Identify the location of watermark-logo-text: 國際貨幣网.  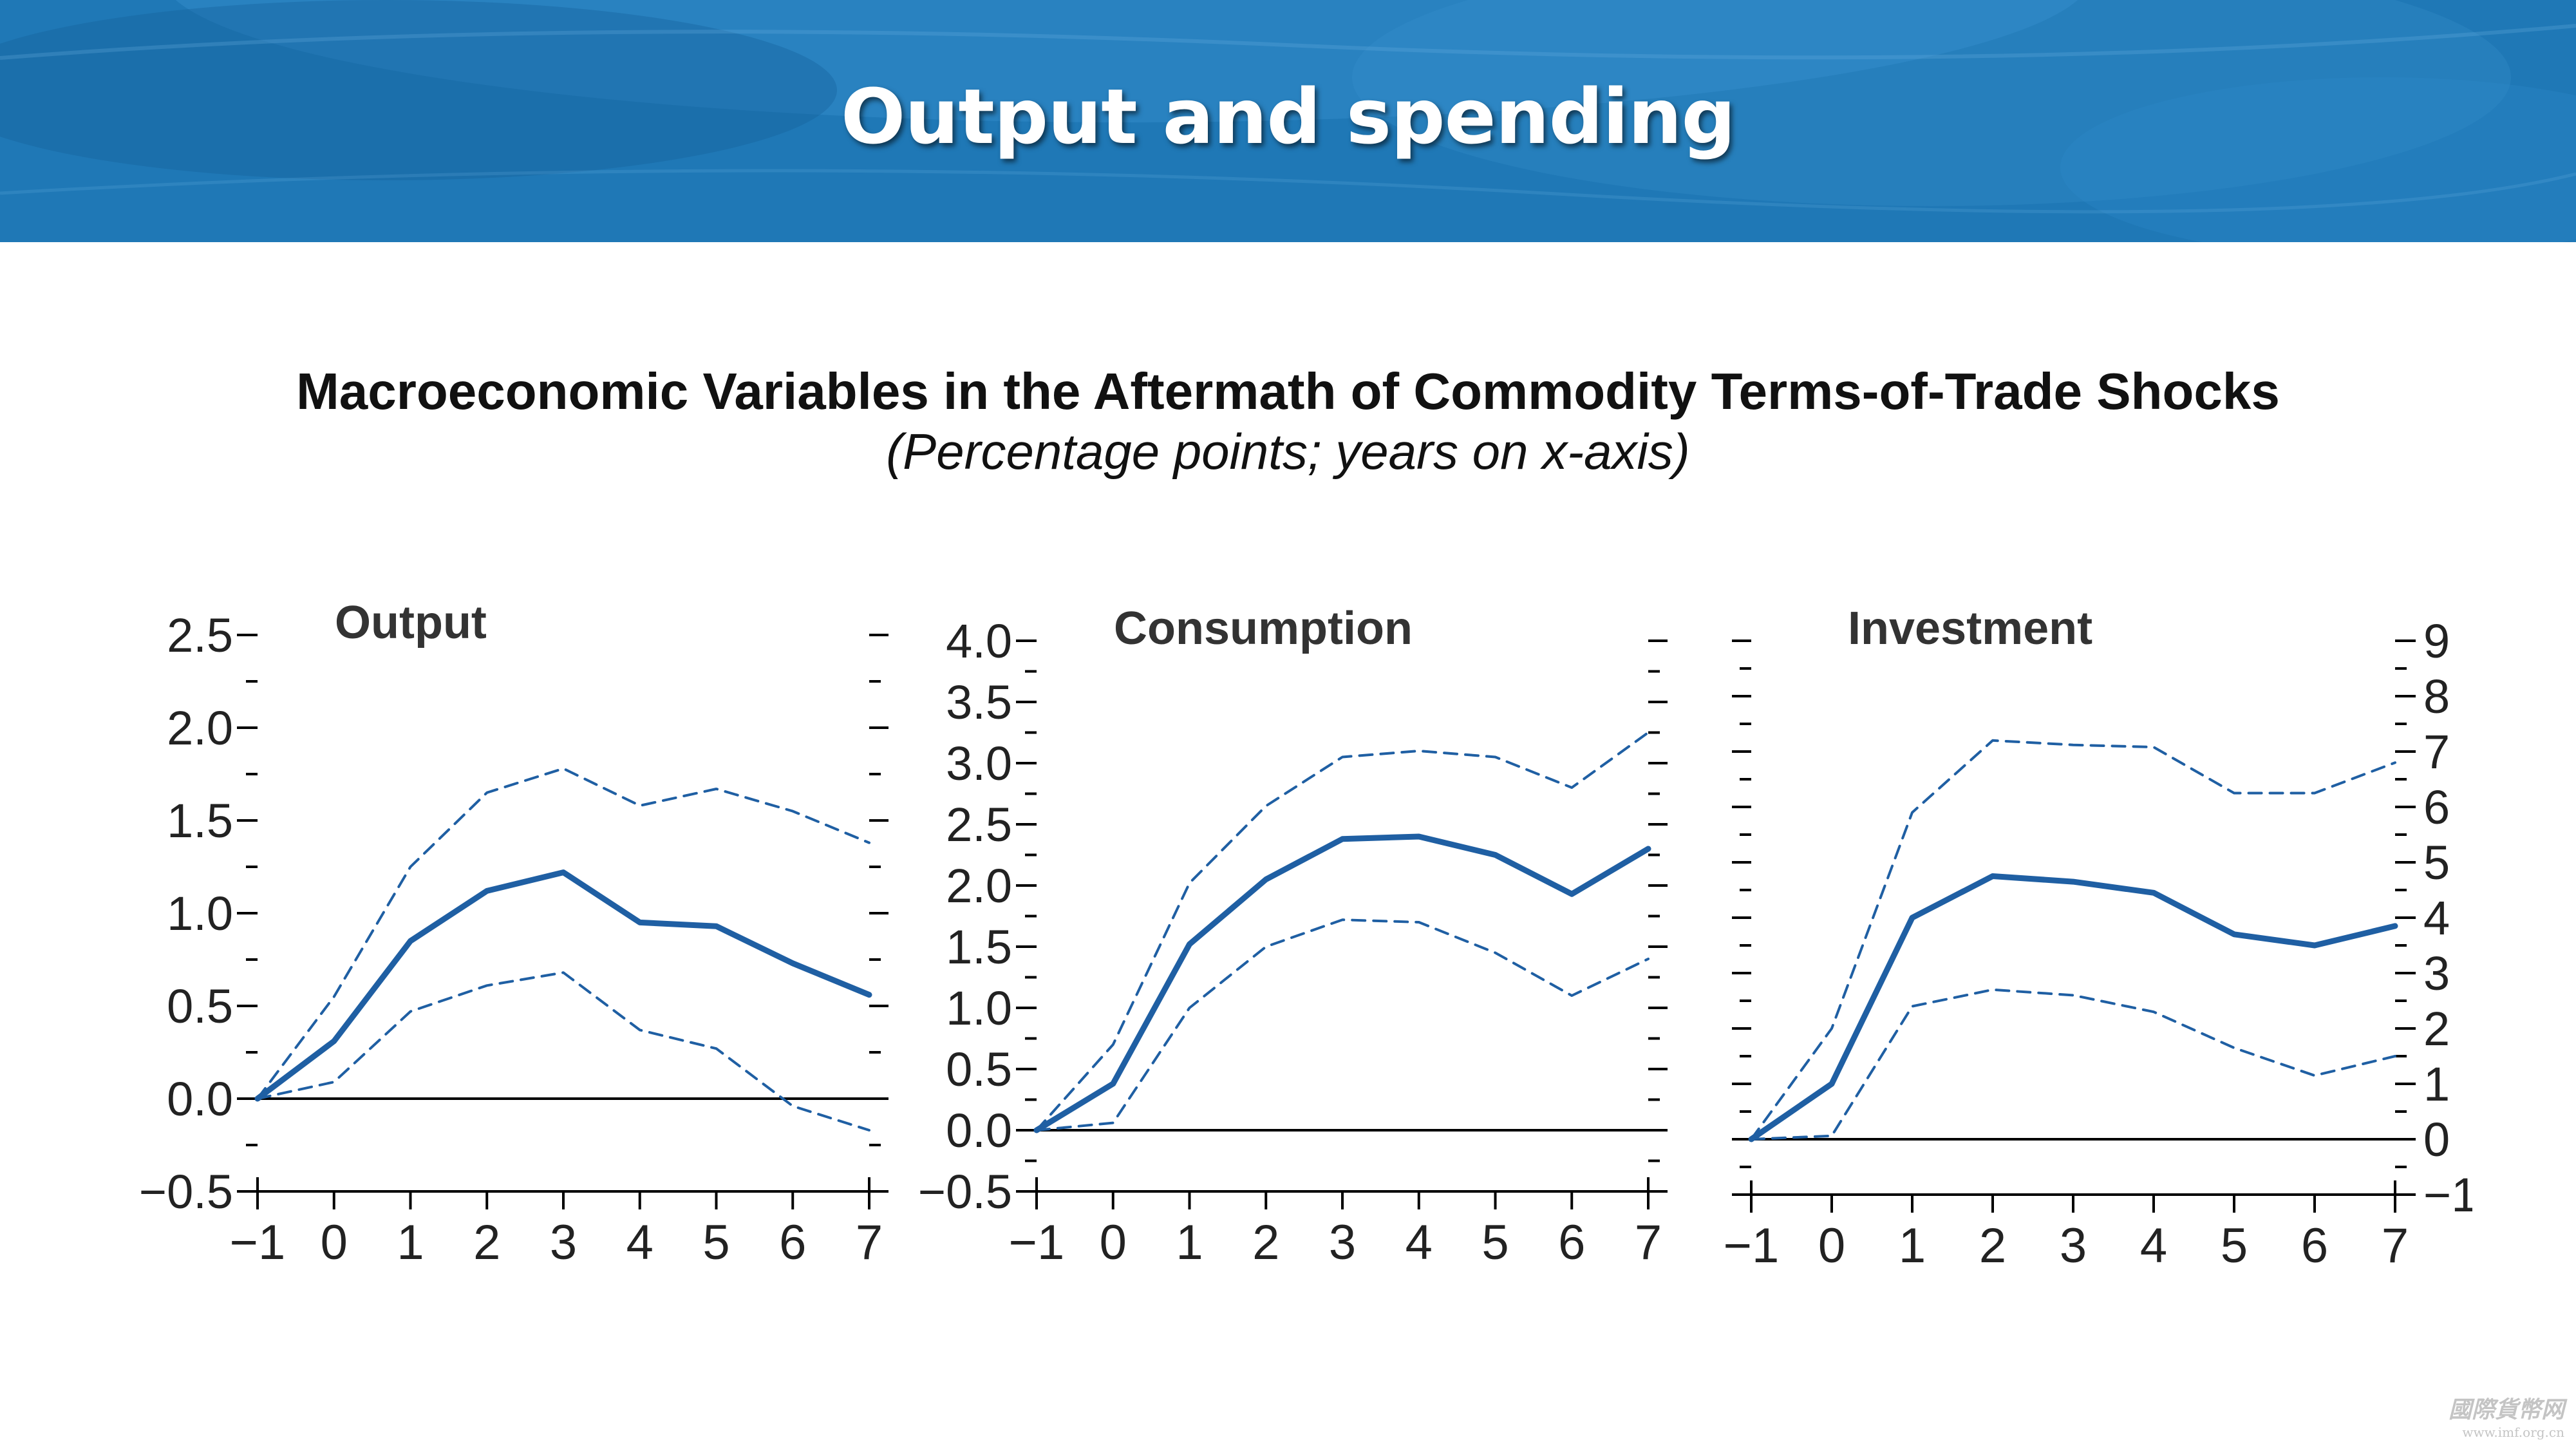
(2506, 1409).